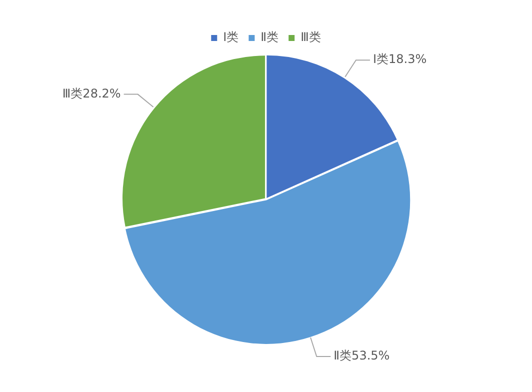 The height and width of the screenshot is (392, 532). I want to click on data-label: Ⅱ类53.5%, so click(362, 355).